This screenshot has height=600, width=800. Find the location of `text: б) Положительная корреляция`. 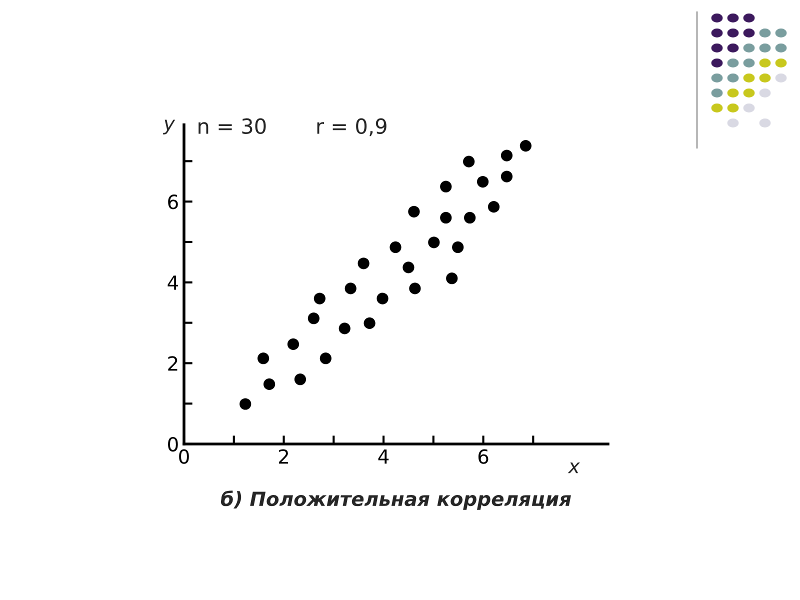

text: б) Положительная корреляция is located at coordinates (395, 500).